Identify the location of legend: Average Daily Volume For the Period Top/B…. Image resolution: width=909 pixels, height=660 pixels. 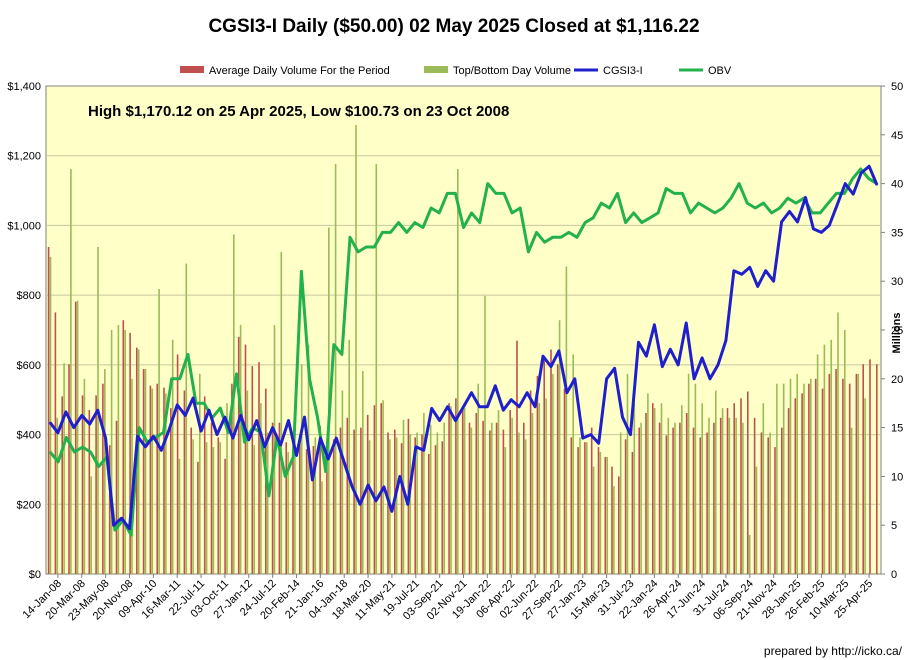
(456, 71).